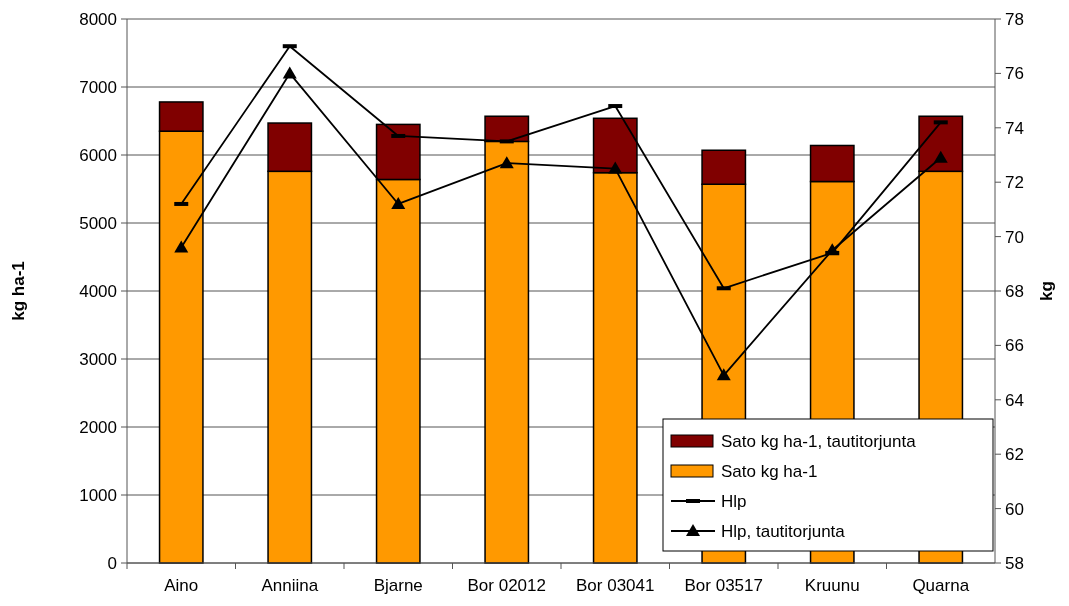 This screenshot has height=606, width=1069. I want to click on legend-label: Hlp, tautitorjunta, so click(783, 531).